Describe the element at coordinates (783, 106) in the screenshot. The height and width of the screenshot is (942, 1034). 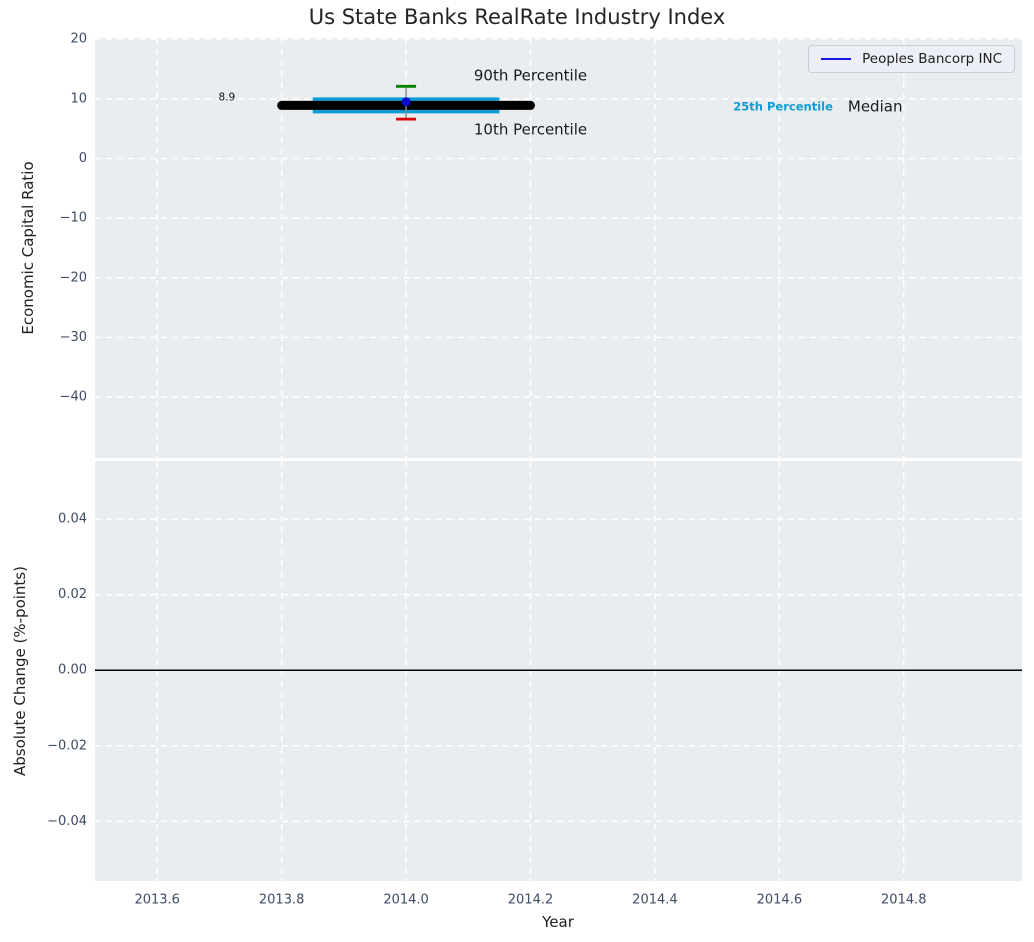
I see `annotation-25th-percentile: 25th Percentile` at that location.